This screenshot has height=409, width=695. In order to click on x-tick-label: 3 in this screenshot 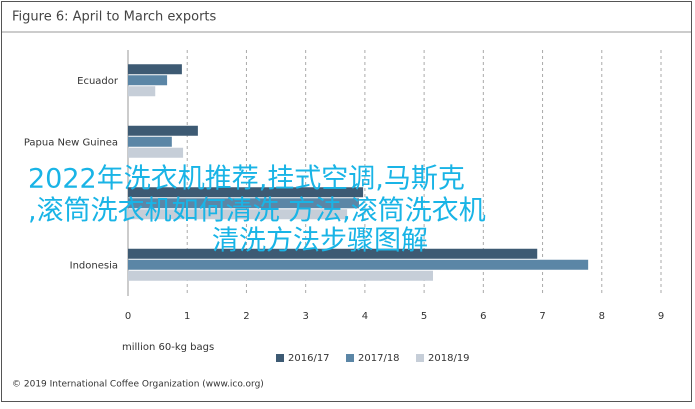, I will do `click(305, 316)`.